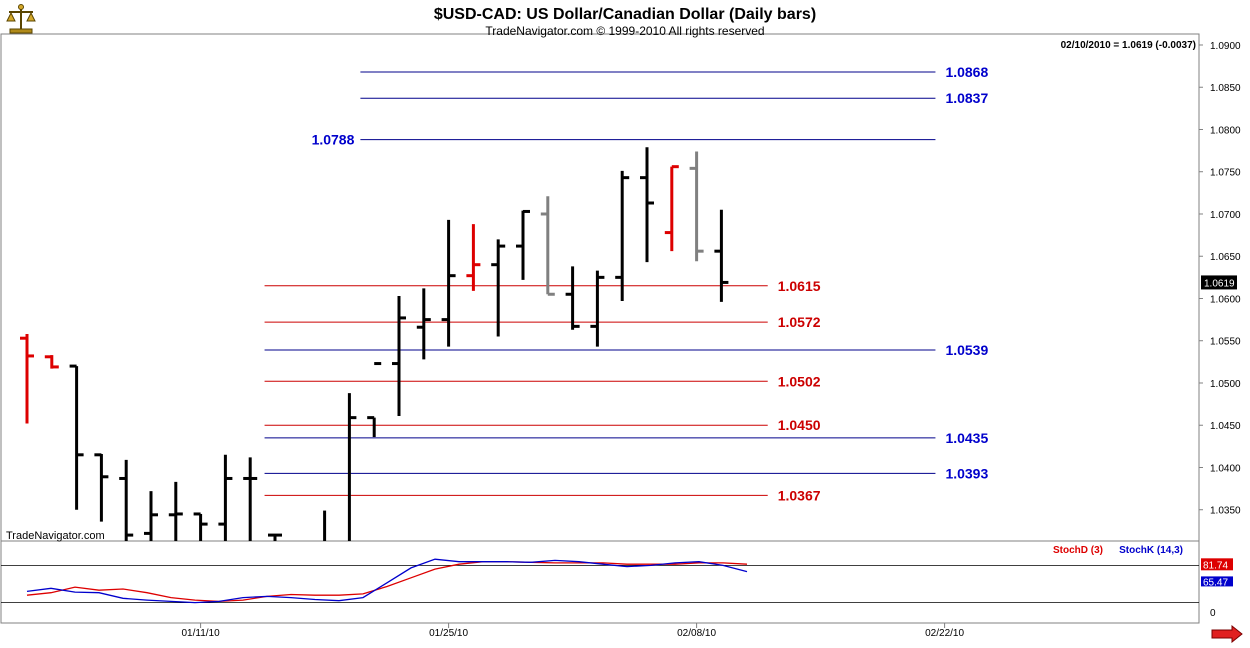 Image resolution: width=1250 pixels, height=648 pixels. Describe the element at coordinates (799, 495) in the screenshot. I see `level-label-1.0367: 1.0367` at that location.